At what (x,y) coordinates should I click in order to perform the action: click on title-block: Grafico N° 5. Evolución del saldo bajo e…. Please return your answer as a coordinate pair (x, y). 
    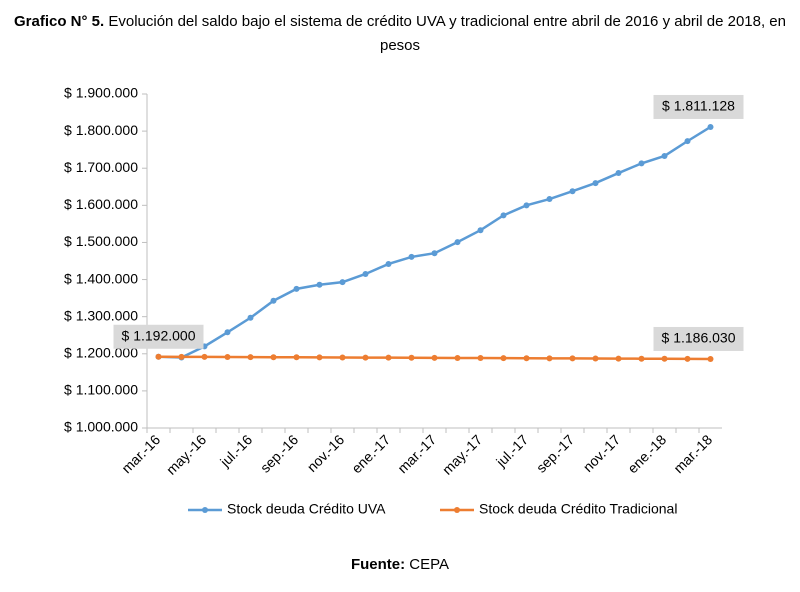
    Looking at the image, I should click on (400, 34).